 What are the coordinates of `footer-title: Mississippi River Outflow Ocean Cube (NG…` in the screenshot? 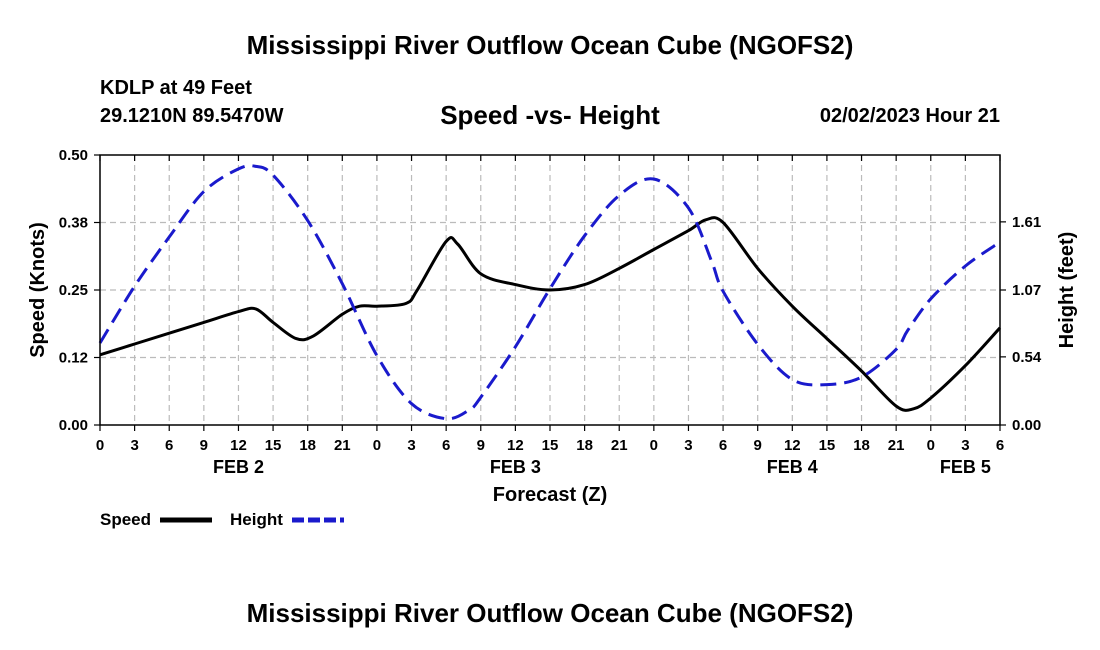 It's located at (550, 613).